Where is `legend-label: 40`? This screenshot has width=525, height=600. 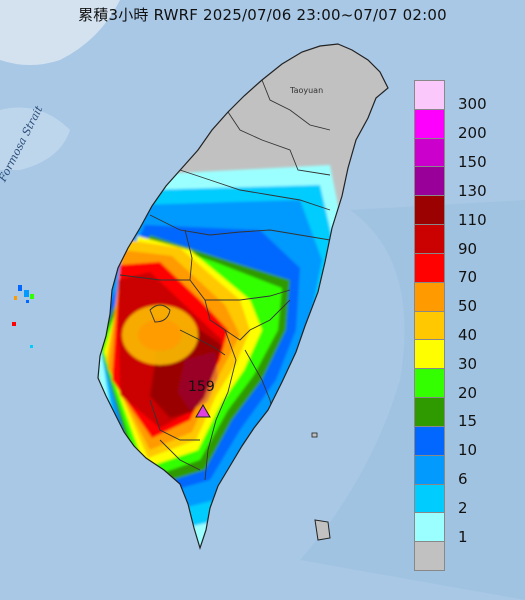 legend-label: 40 is located at coordinates (468, 335).